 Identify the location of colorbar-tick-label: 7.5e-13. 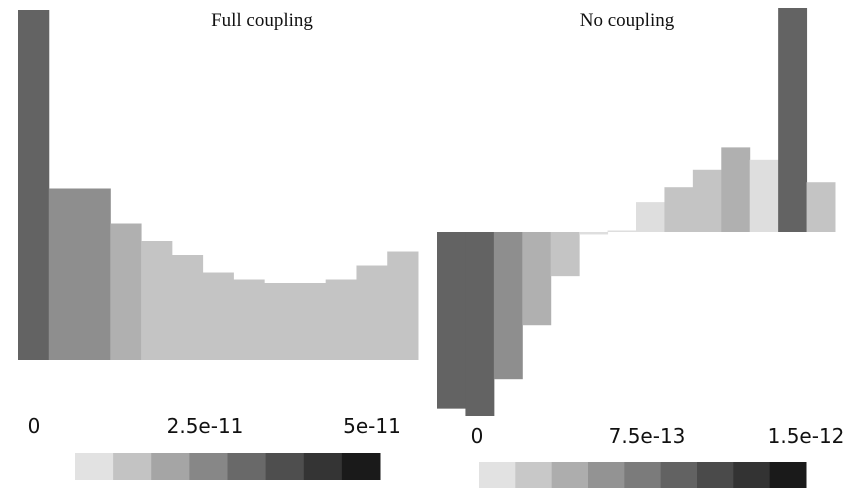
(647, 436).